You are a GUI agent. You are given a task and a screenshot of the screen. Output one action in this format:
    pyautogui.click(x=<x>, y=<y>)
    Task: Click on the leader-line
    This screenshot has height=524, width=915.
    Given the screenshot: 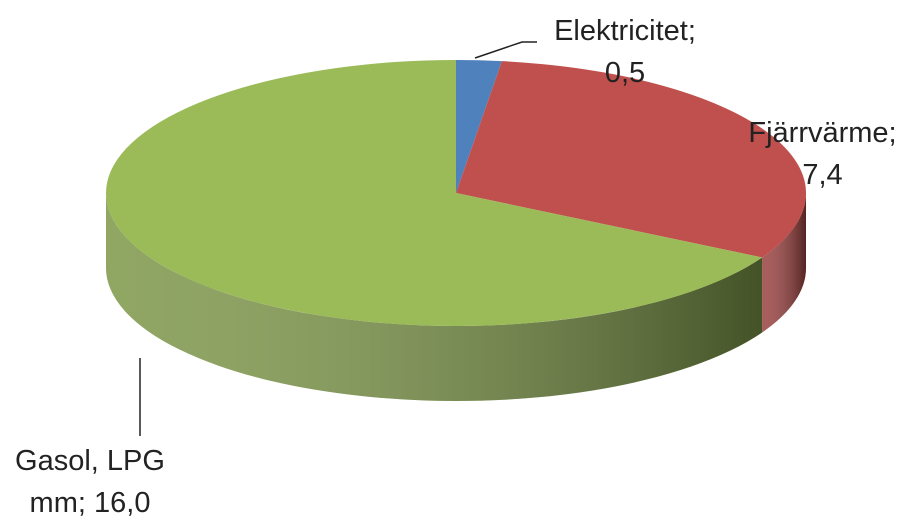 What is the action you would take?
    pyautogui.click(x=505, y=50)
    